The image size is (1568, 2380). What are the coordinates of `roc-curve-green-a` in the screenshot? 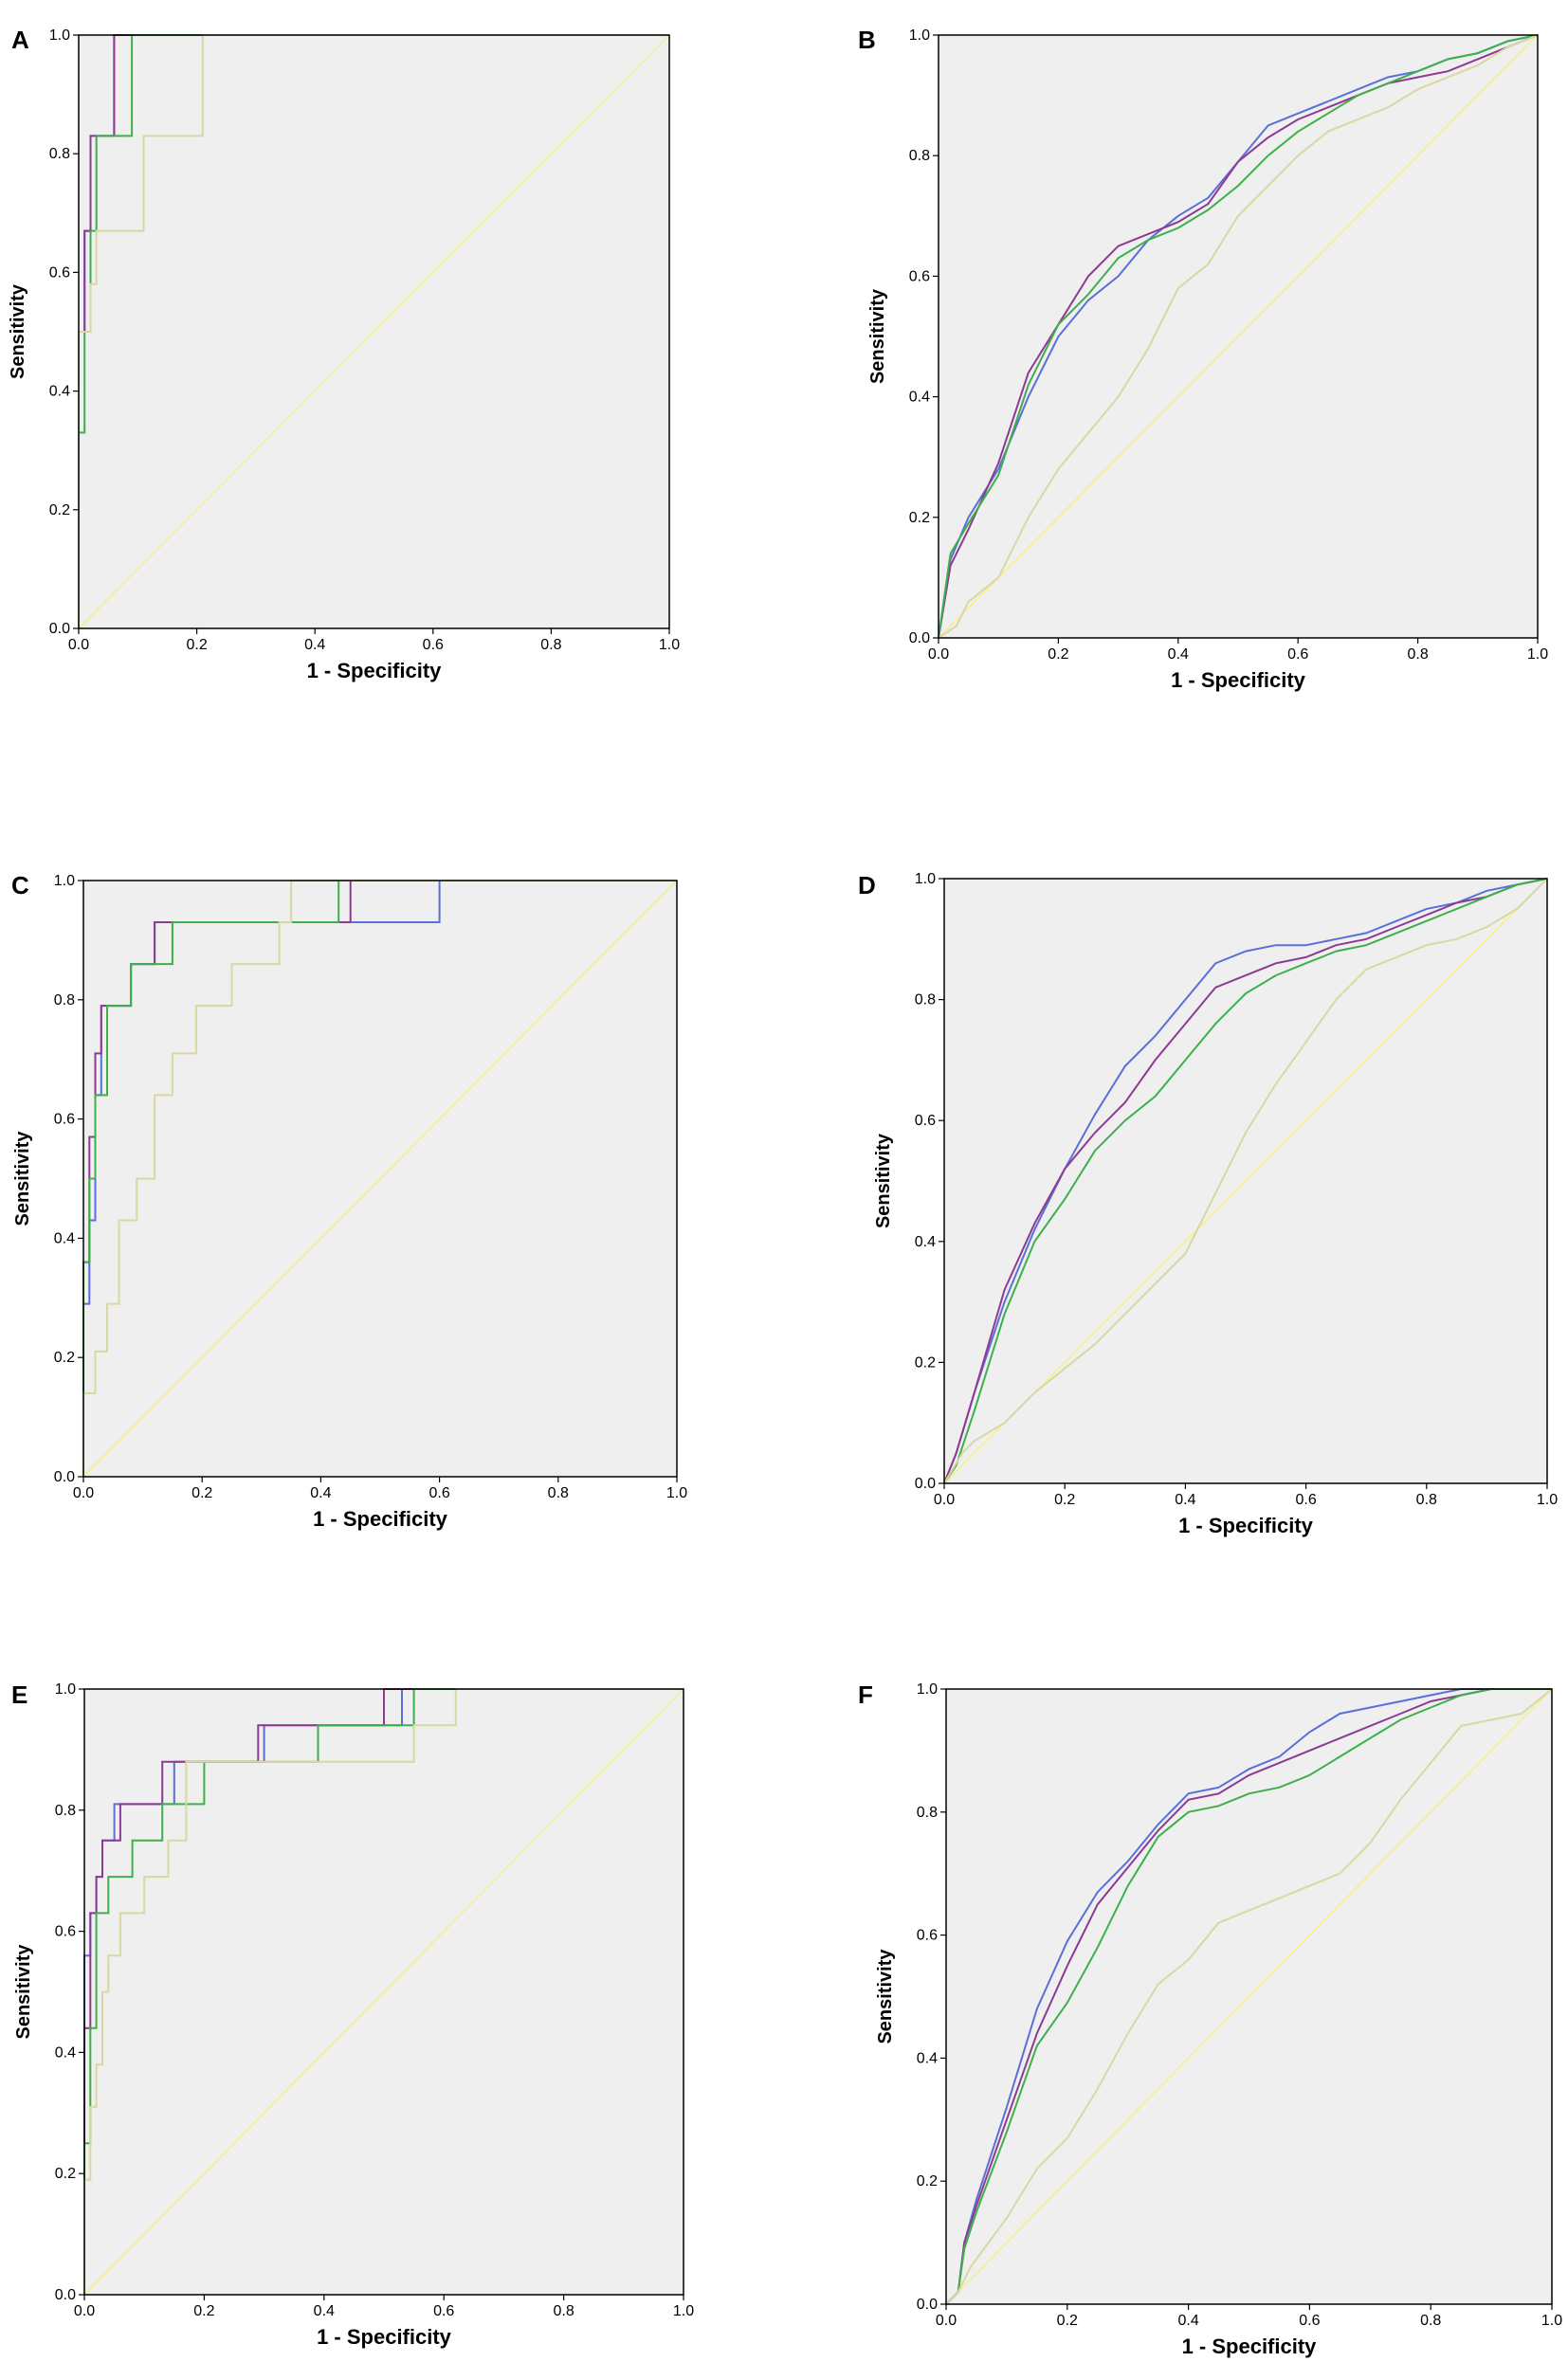 It's located at (373, 331).